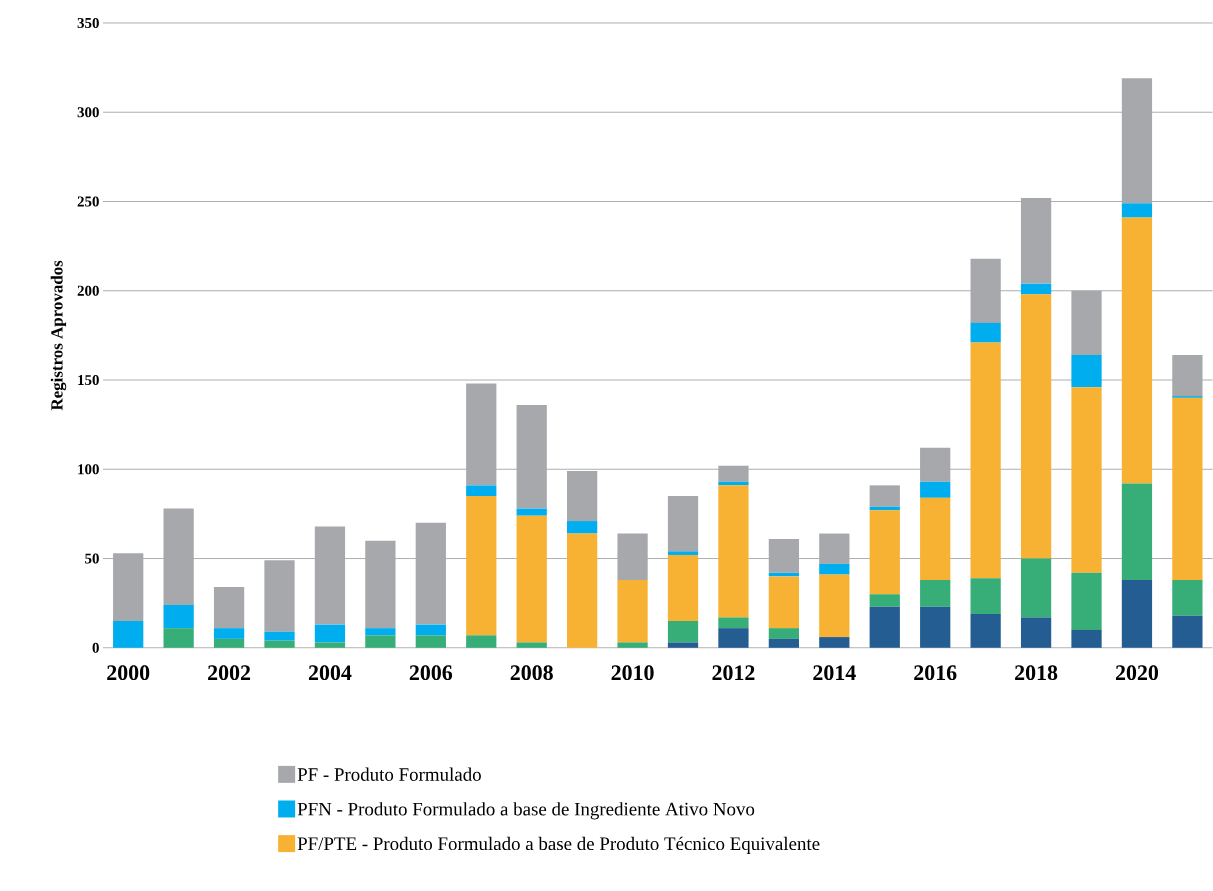 The width and height of the screenshot is (1213, 891). I want to click on x-tick-label: 2018, so click(1036, 673).